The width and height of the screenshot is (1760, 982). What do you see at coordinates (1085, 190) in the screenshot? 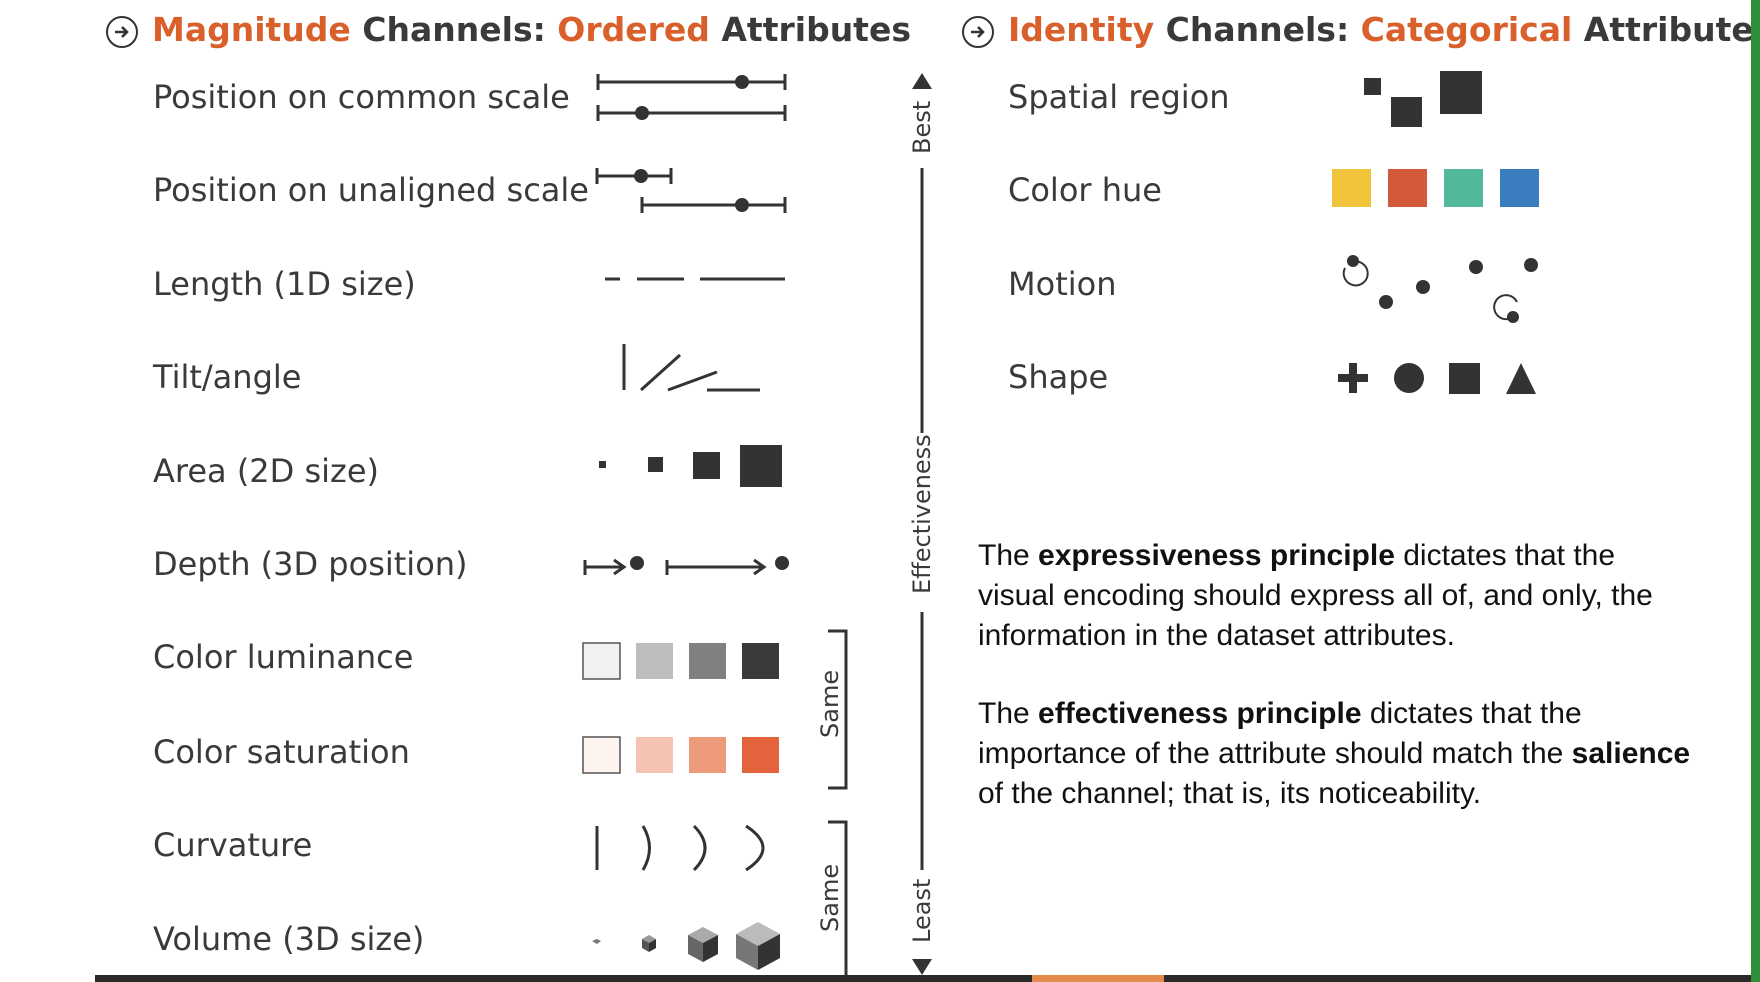
I see `channel-label-color-hue: Color hue` at bounding box center [1085, 190].